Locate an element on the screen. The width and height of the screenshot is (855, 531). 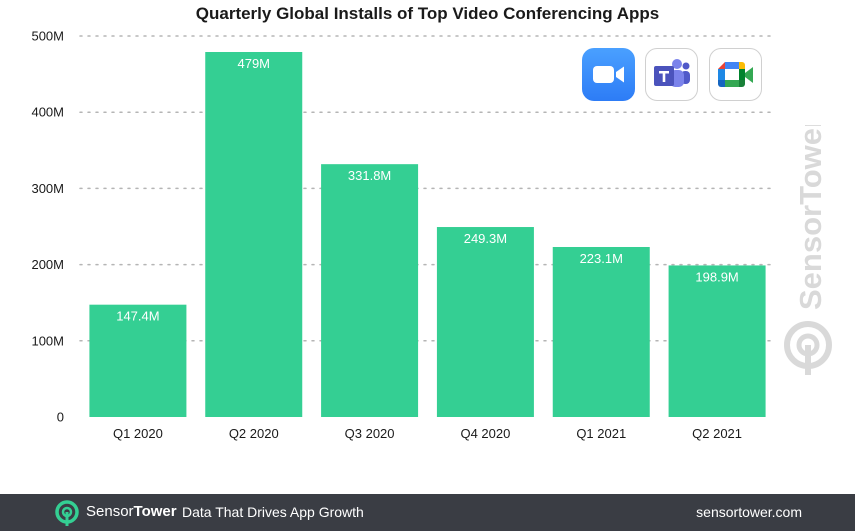
data-label: 223.1M is located at coordinates (601, 258).